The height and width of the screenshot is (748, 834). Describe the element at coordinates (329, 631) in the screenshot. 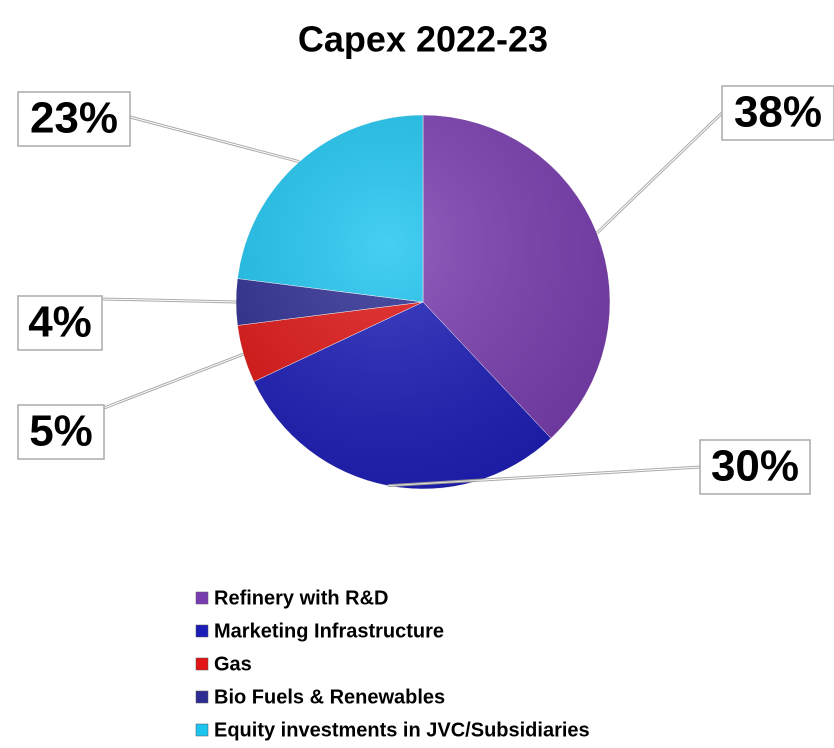

I see `legend-label: Marketing Infrastructure` at that location.